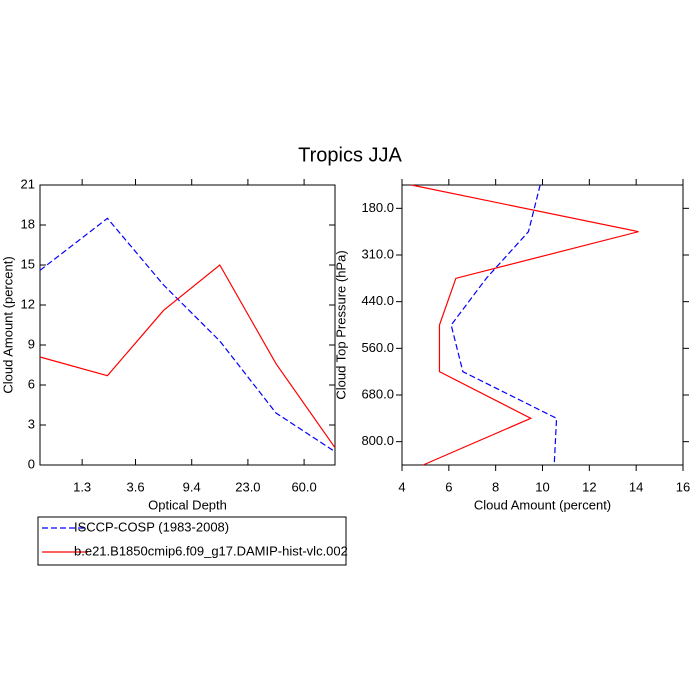  Describe the element at coordinates (589, 486) in the screenshot. I see `x-tick-label: 12` at that location.